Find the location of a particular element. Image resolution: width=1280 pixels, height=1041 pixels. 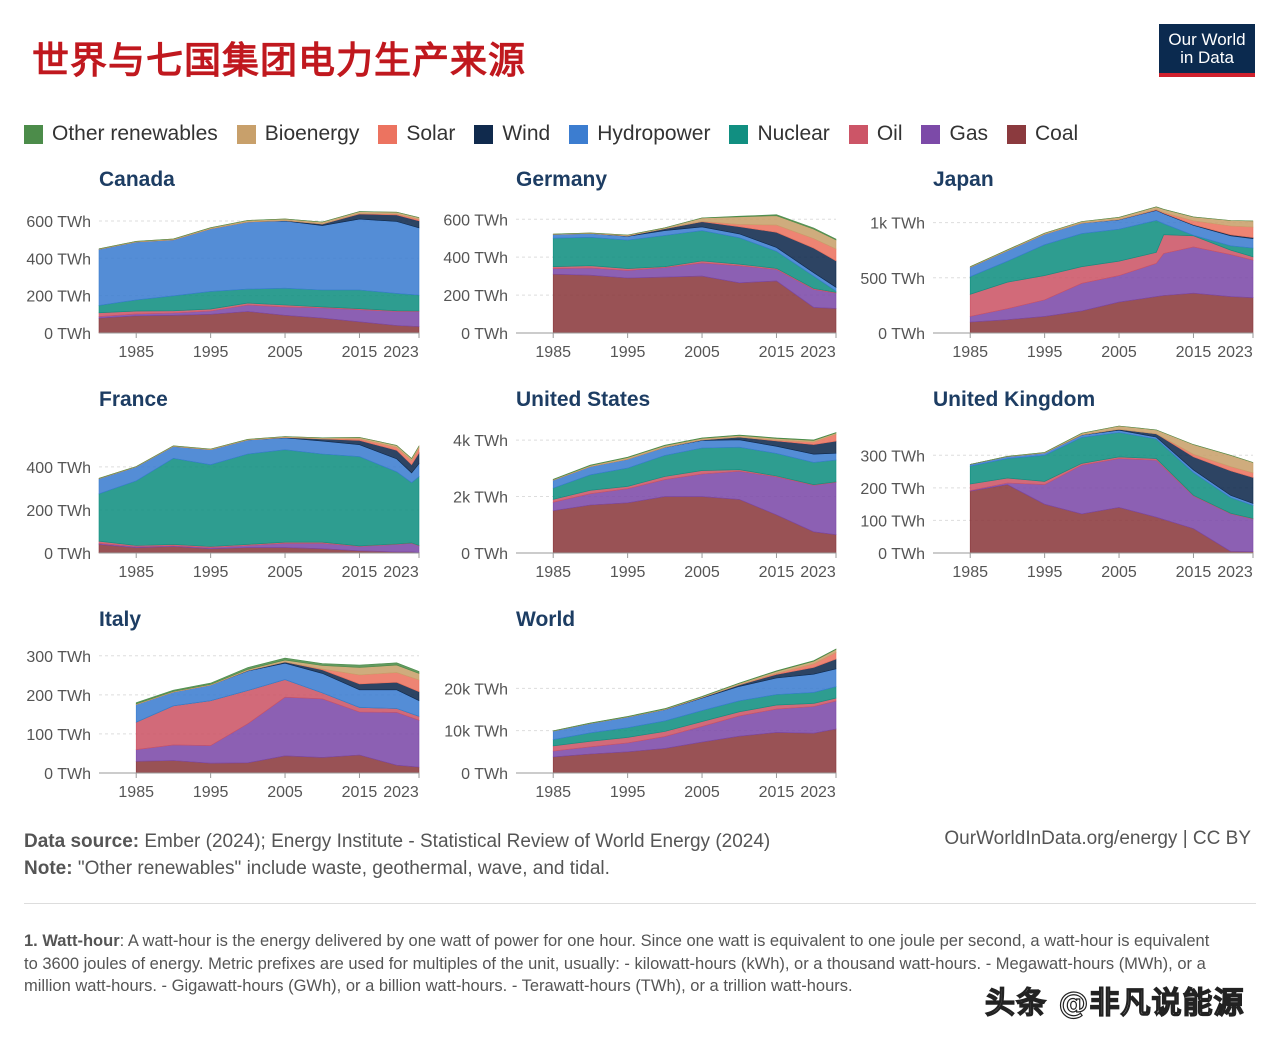

legend-item-wind: Wind is located at coordinates (512, 134).